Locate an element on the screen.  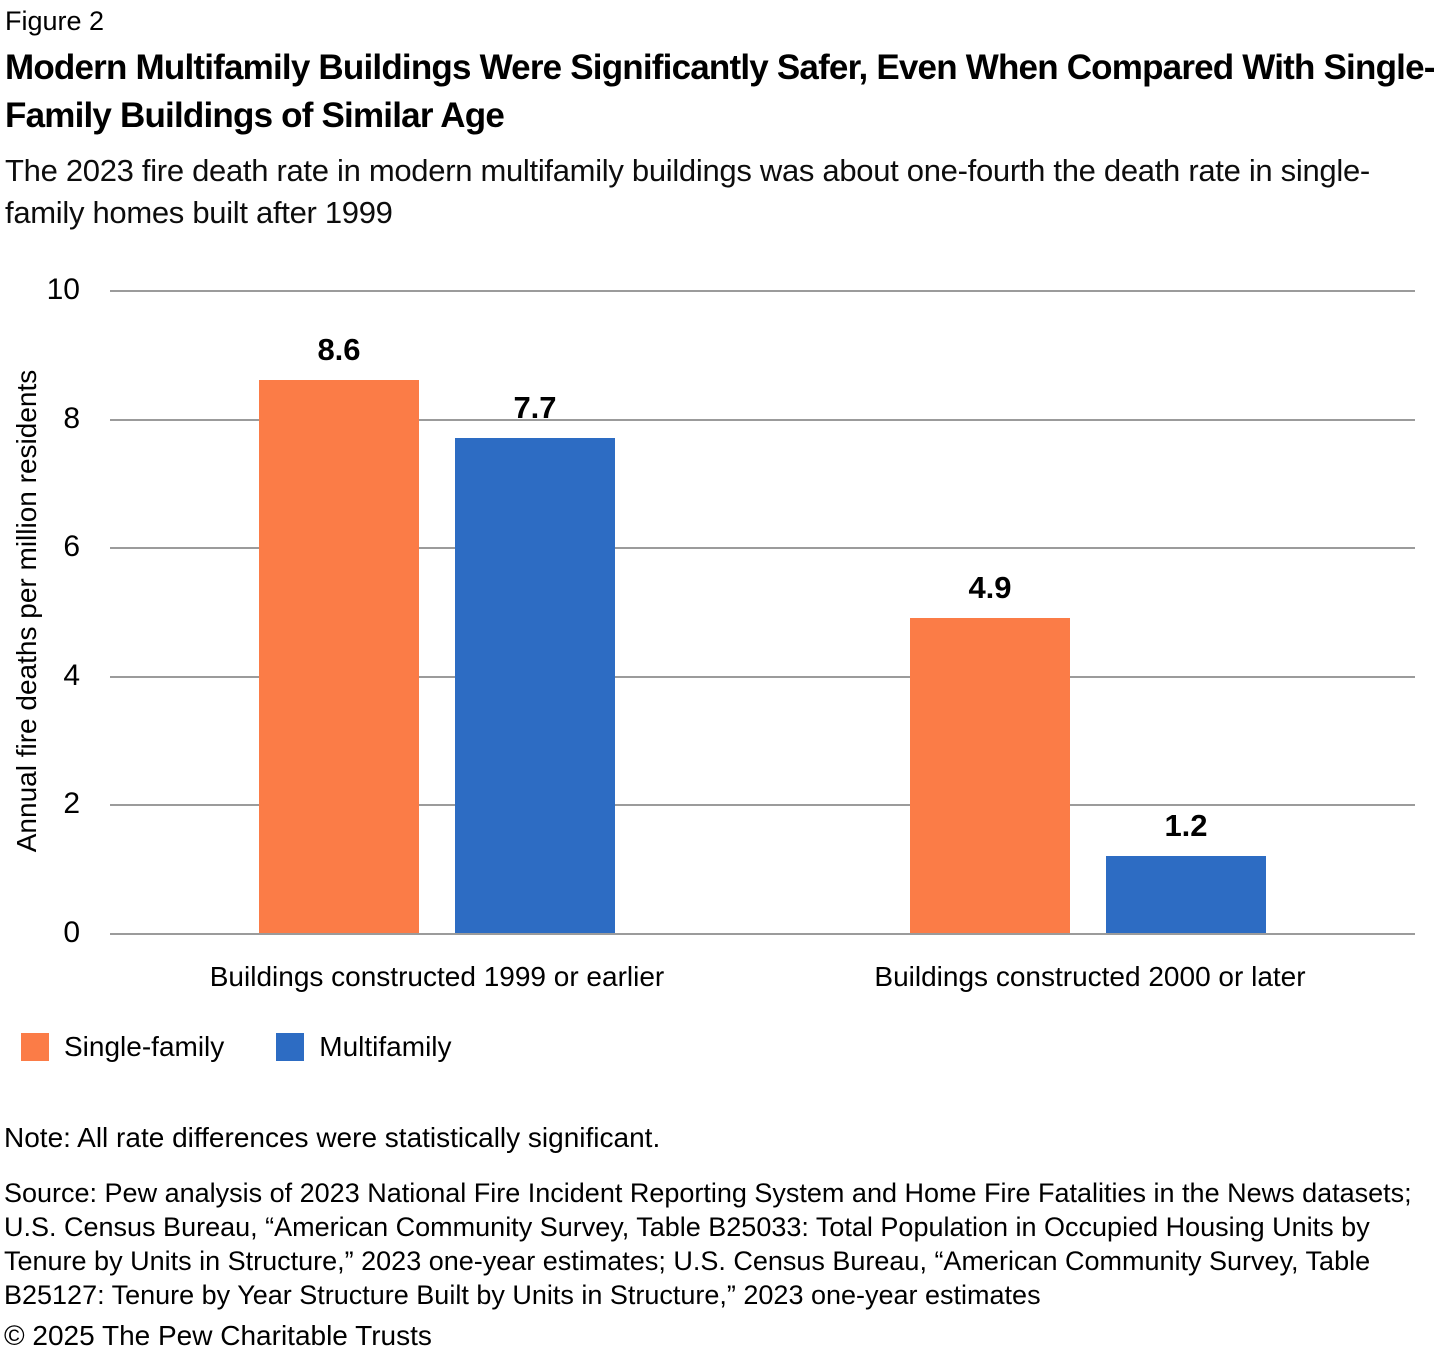
legend-item-single-family: Single-family is located at coordinates (122, 1047).